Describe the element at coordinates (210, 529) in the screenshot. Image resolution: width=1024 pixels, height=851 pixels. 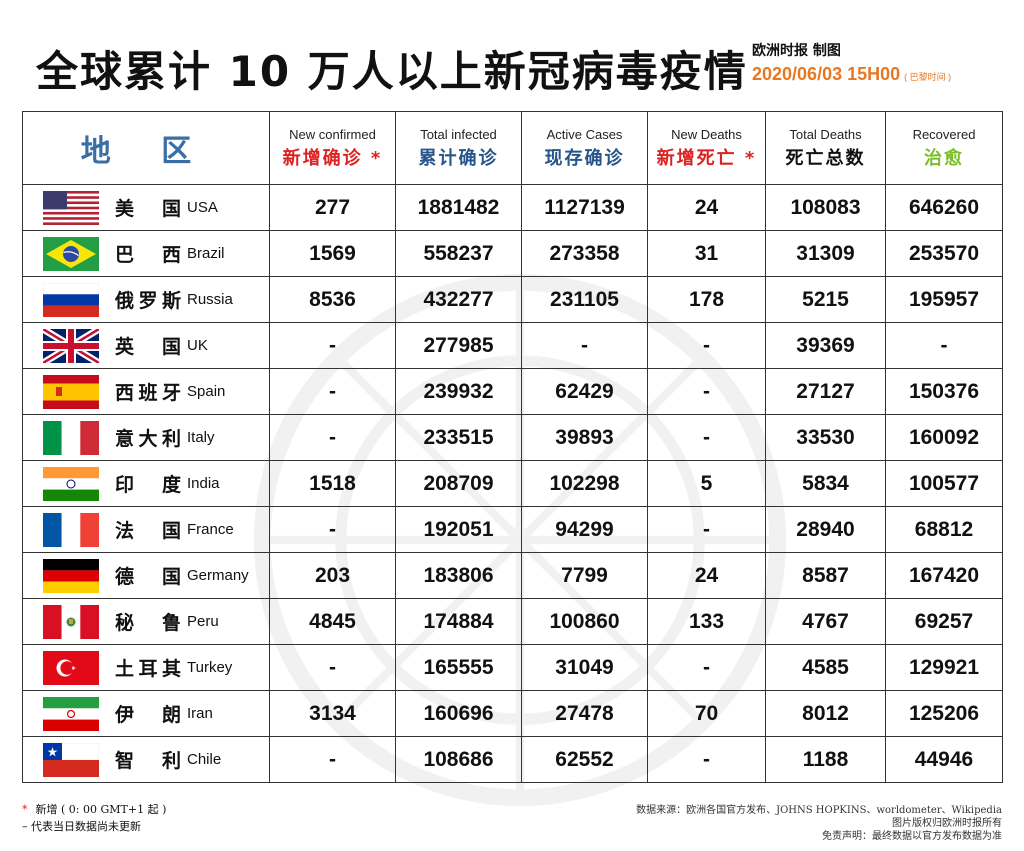
I see `country-name-en: France` at that location.